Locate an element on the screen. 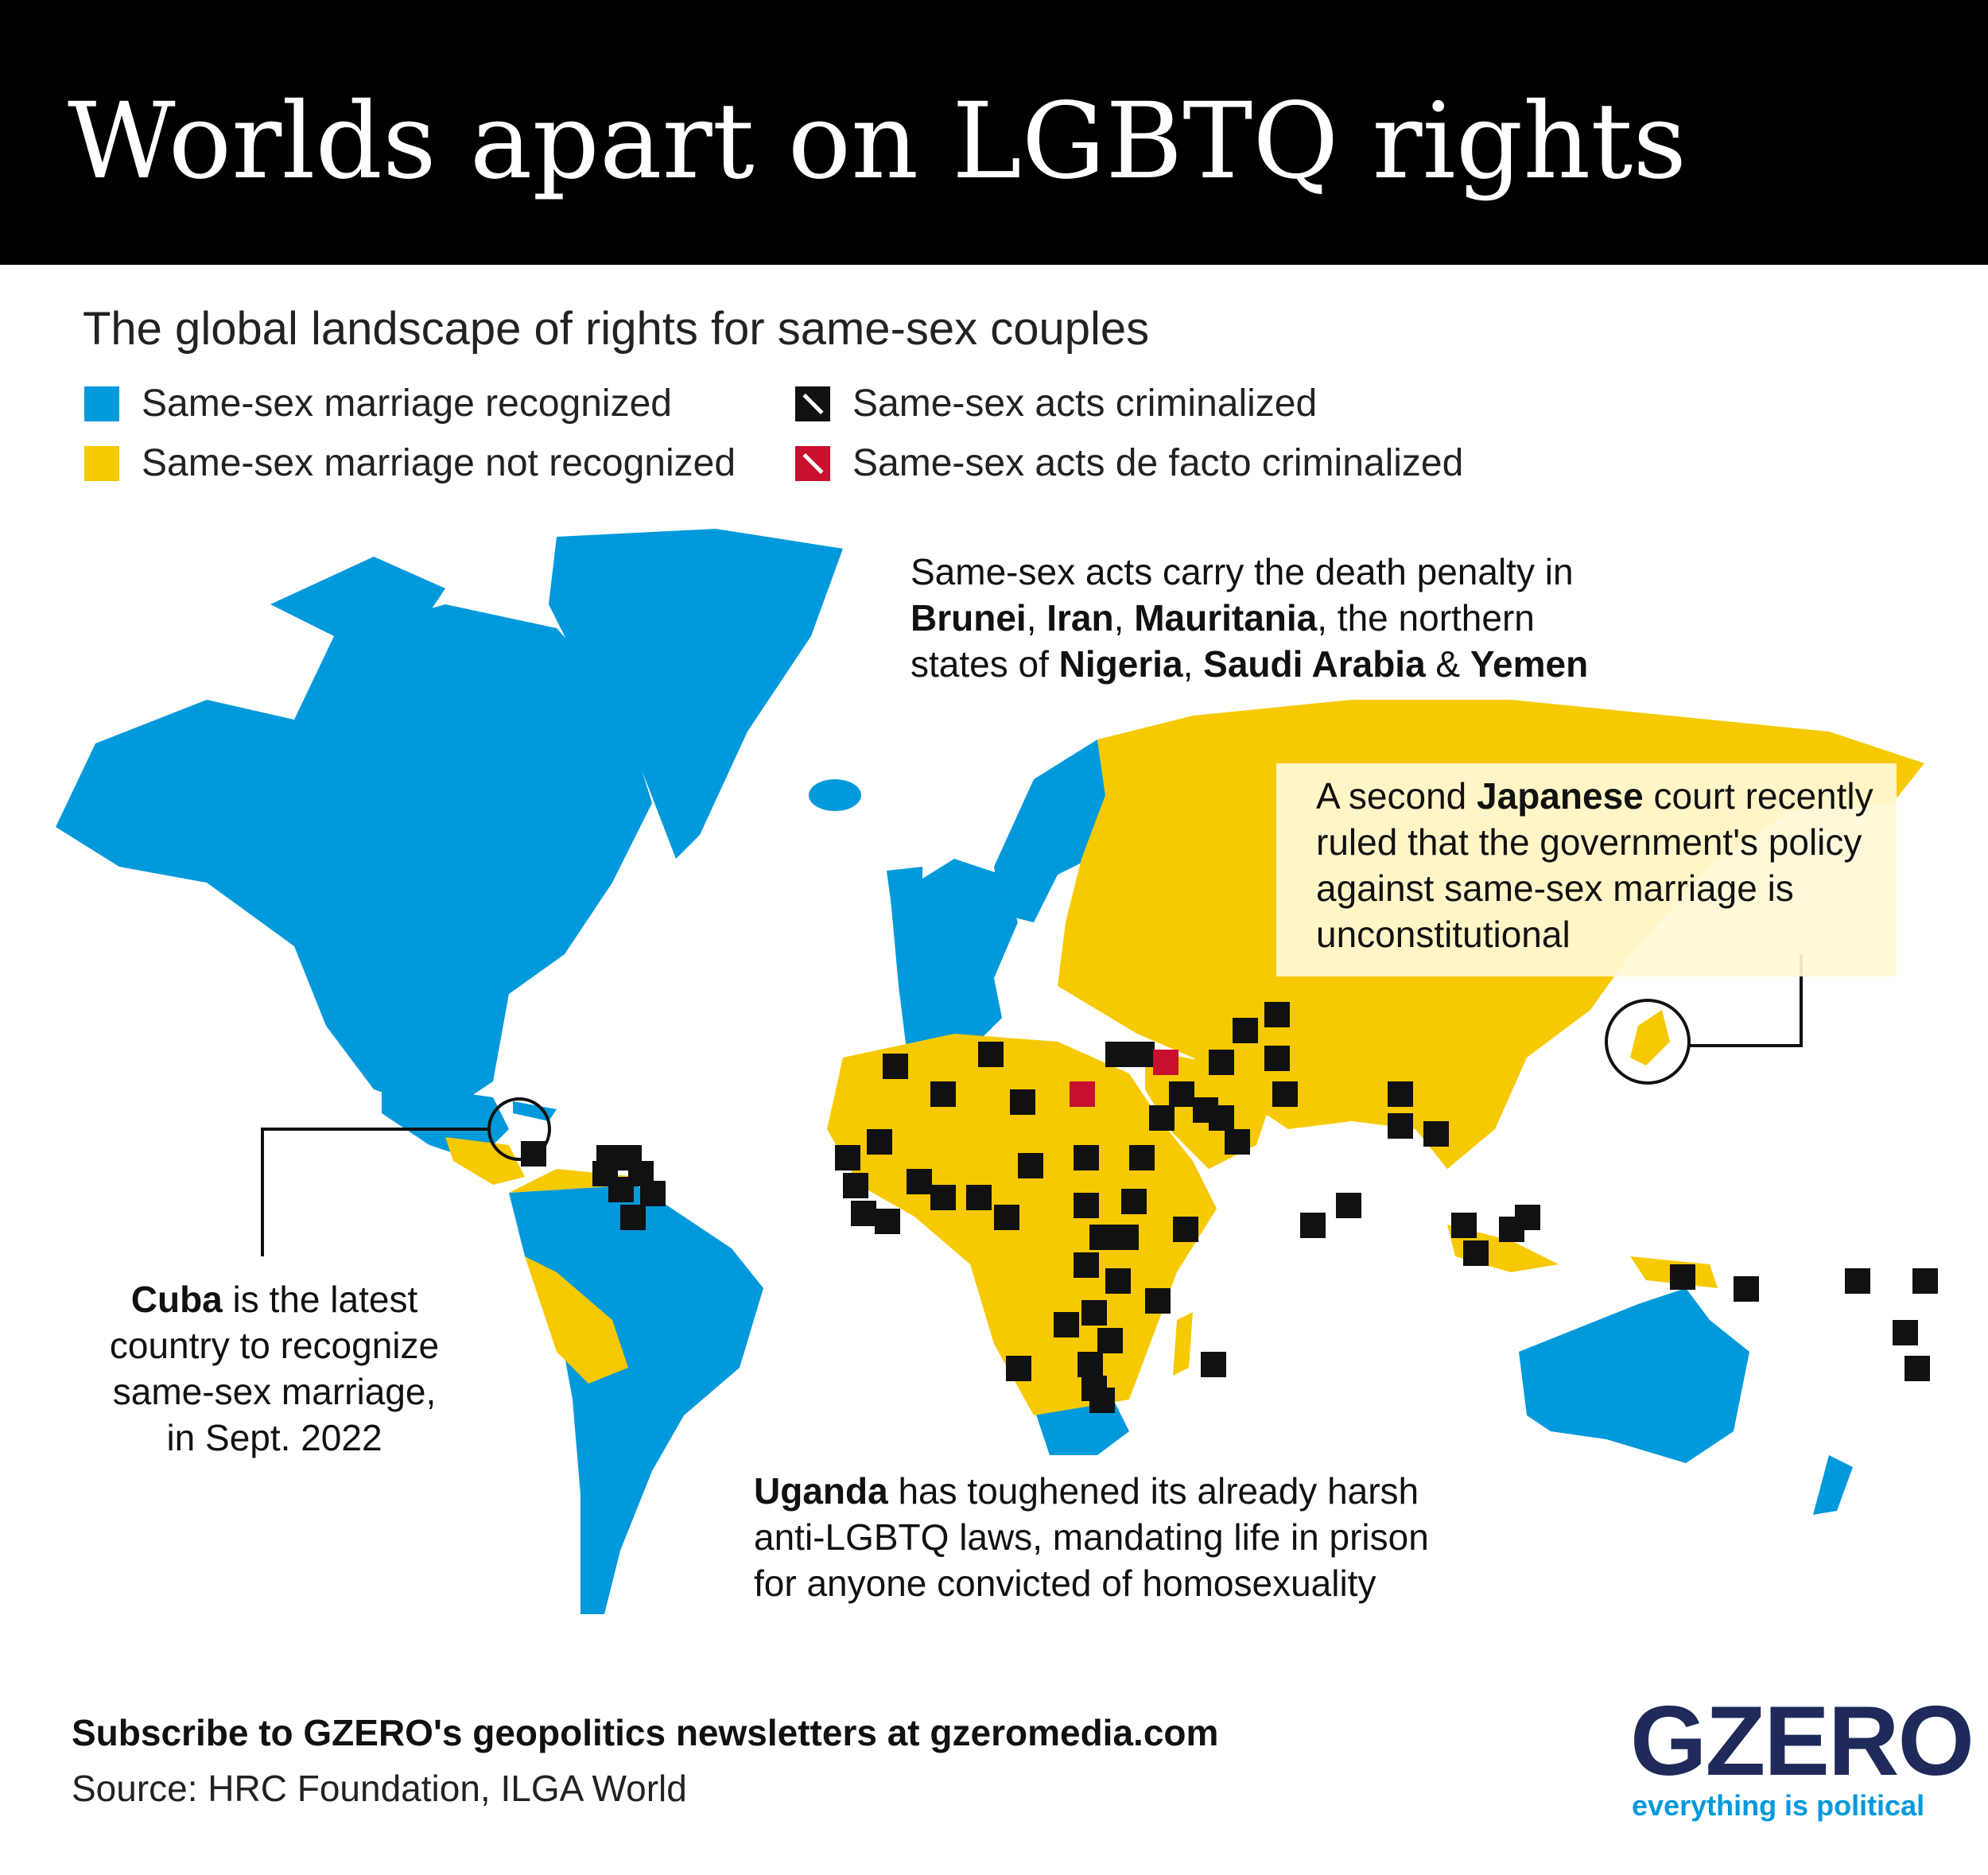 This screenshot has height=1875, width=1988. legend-not-recognized-label: Same-sex marriage not recognized is located at coordinates (439, 463).